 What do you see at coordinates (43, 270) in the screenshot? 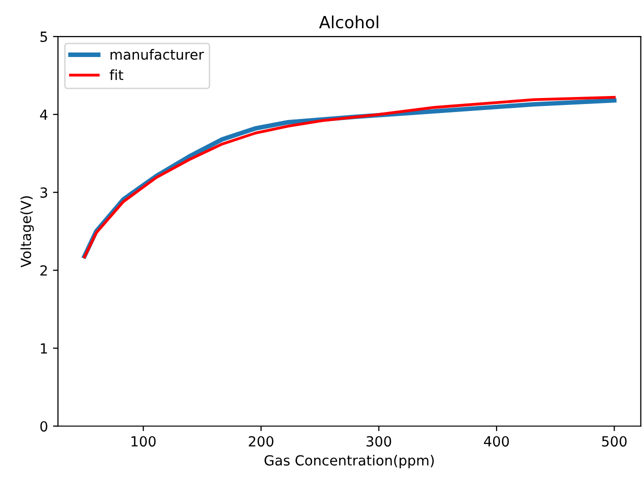
I see `y-tick-label: 2` at bounding box center [43, 270].